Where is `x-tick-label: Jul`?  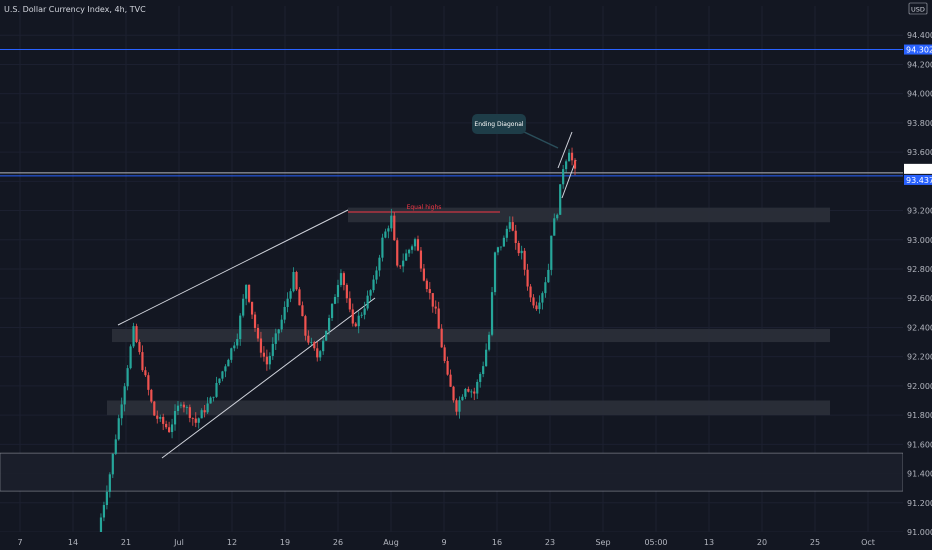
x-tick-label: Jul is located at coordinates (178, 542).